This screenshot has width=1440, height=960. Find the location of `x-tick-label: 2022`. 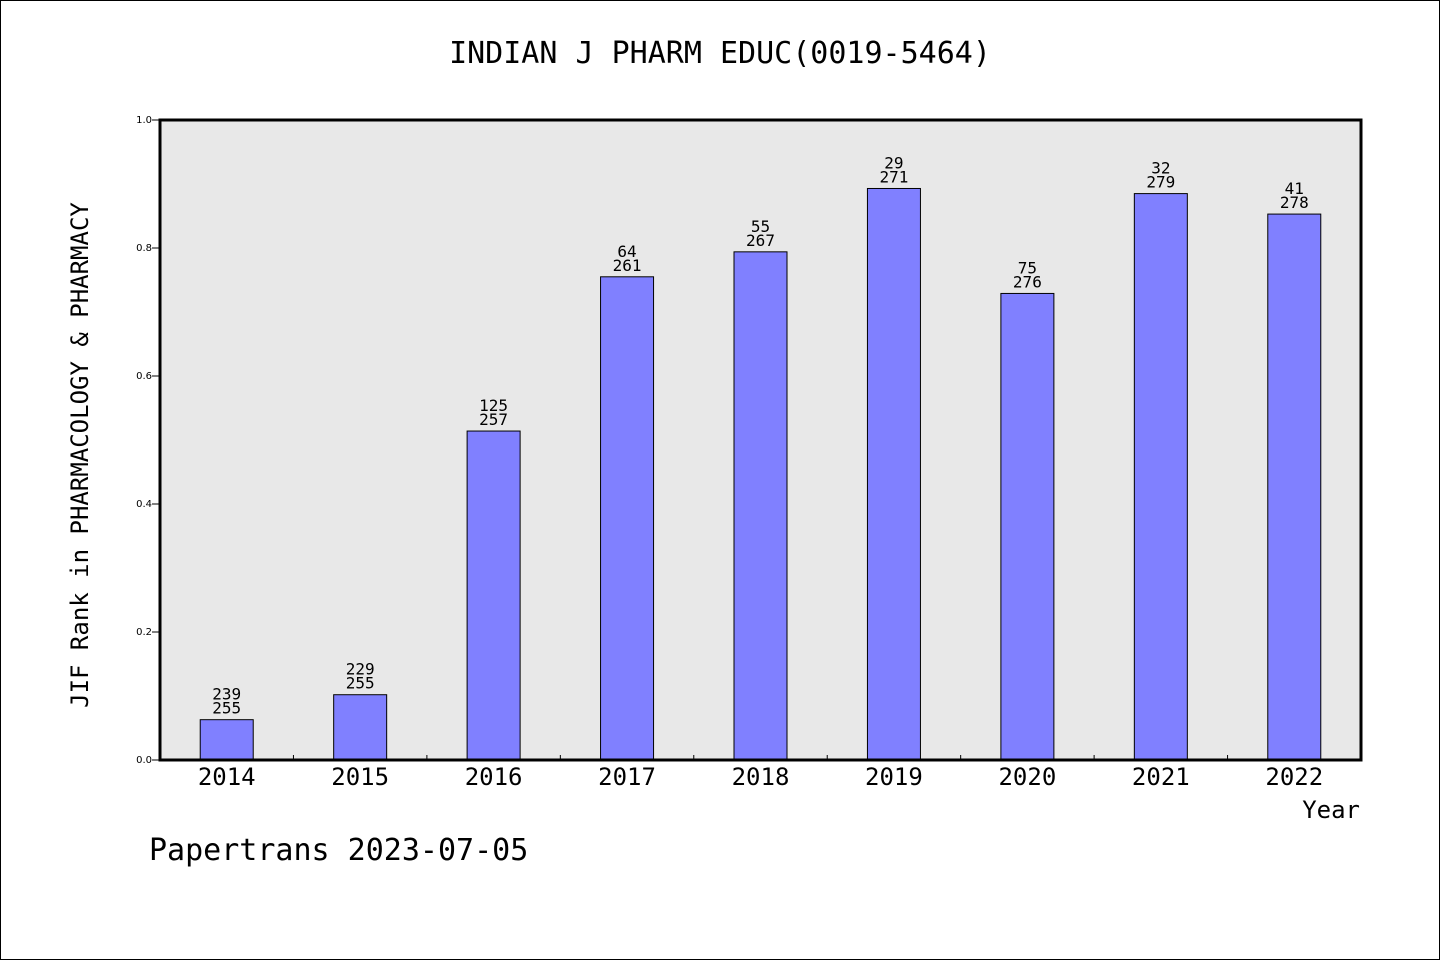

x-tick-label: 2022 is located at coordinates (1294, 777).